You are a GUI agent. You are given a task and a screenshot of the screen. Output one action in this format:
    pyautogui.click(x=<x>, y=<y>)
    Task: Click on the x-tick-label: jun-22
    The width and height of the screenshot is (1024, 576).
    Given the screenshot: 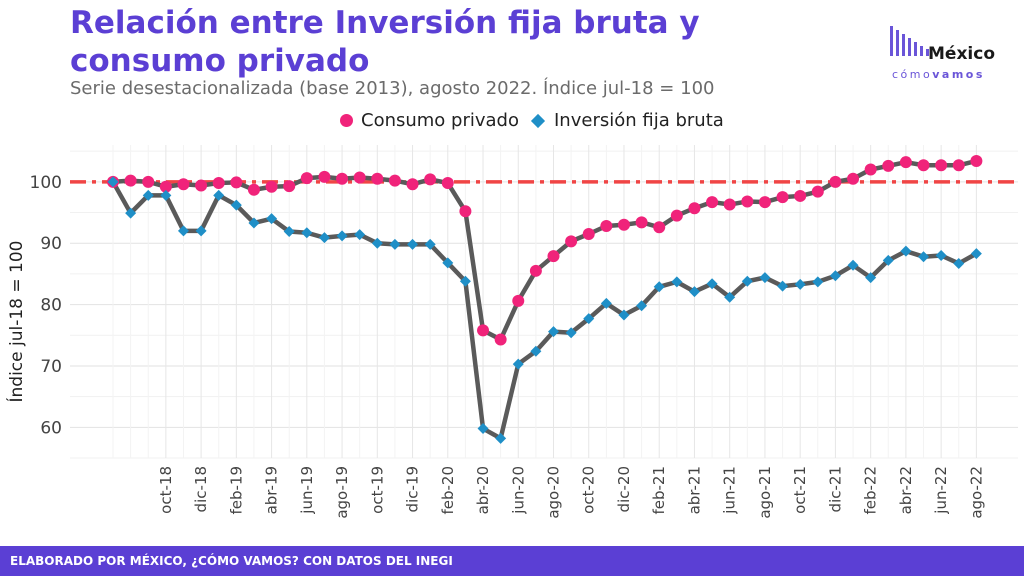 What is the action you would take?
    pyautogui.click(x=941, y=490)
    